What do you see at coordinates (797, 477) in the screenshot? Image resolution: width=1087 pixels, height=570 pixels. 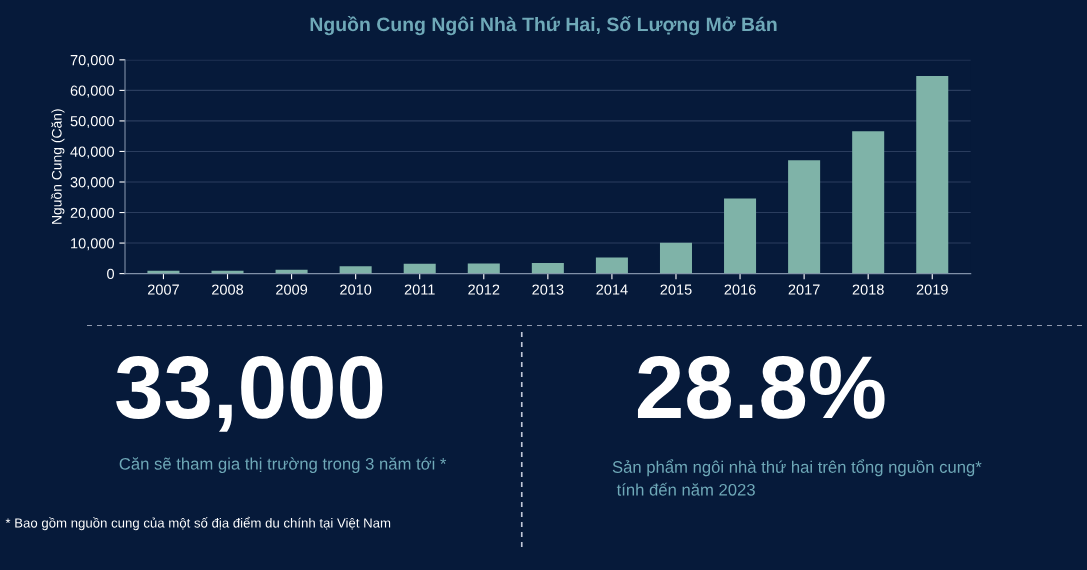 I see `text: Sản phẩm ngôi nhà thứ hai trên tổng nguồn cung* tính đến năm 2023` at bounding box center [797, 477].